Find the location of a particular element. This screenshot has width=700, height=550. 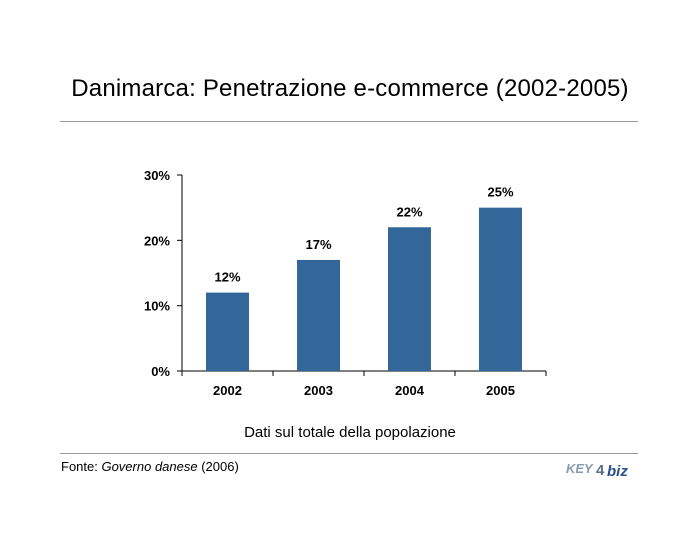

y-tick-label: 10% is located at coordinates (157, 306).